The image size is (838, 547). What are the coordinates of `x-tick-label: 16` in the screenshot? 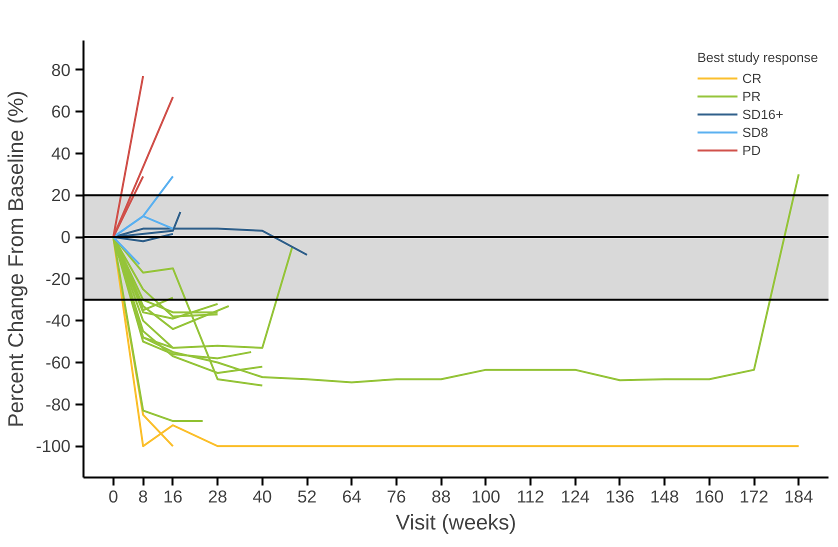 It's located at (173, 496).